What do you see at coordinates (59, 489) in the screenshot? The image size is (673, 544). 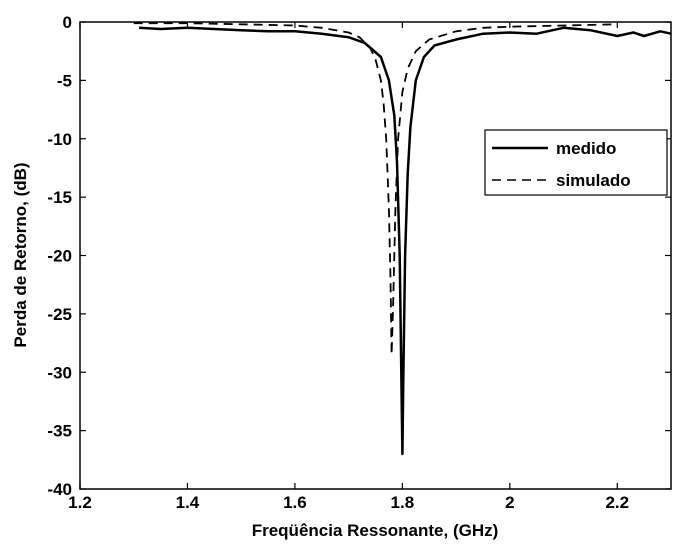 I see `y-tick-label: -40` at bounding box center [59, 489].